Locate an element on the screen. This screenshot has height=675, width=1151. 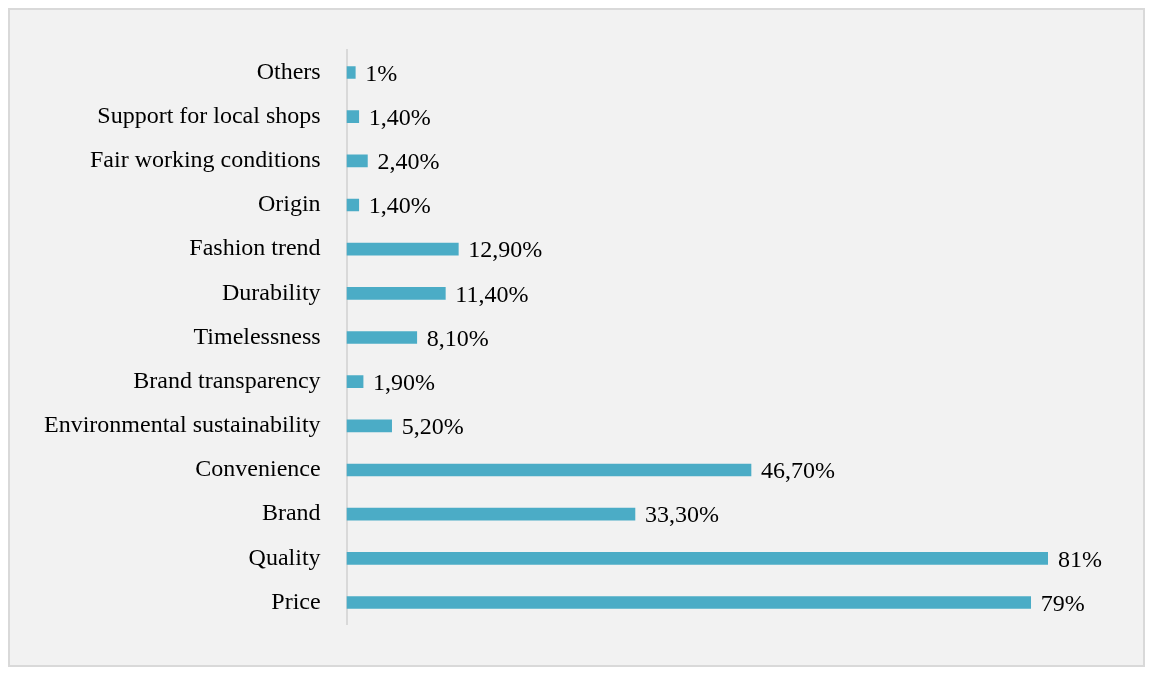
data-label: 33,30% is located at coordinates (681, 514).